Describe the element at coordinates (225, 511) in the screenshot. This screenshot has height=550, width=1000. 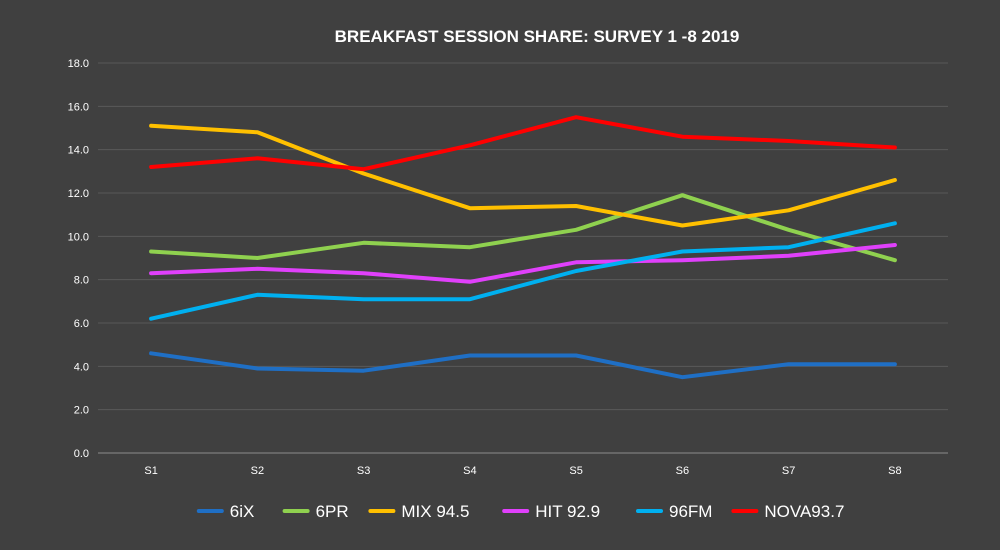
I see `legend-item: 6iX` at that location.